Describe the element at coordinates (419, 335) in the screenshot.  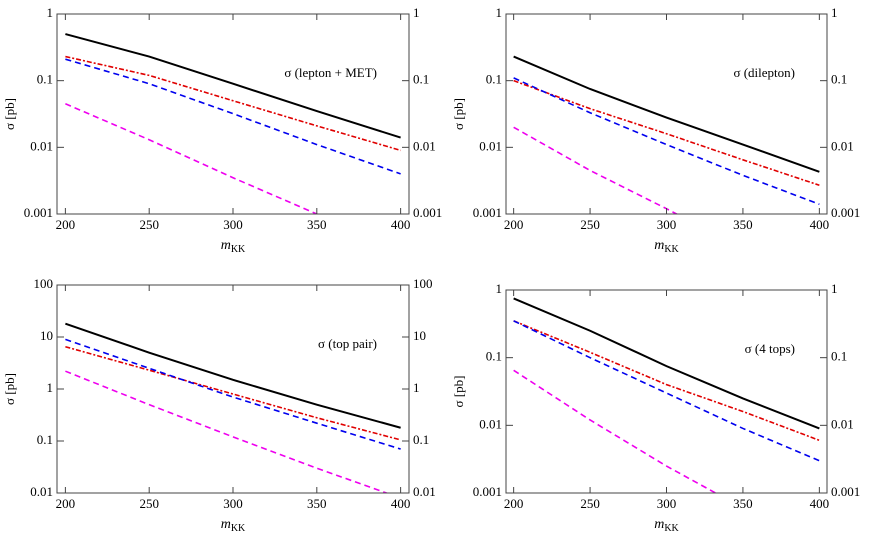
I see `y2-tick-label: 10` at that location.